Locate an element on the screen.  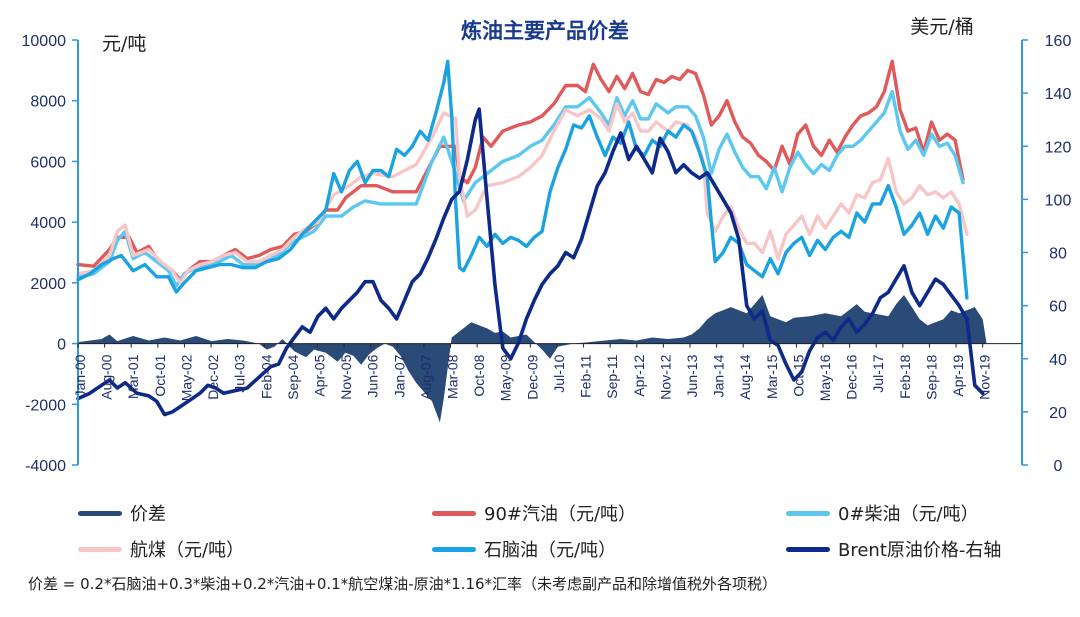
legend-item-brent: Brent原油价格-右轴 is located at coordinates (893, 549).